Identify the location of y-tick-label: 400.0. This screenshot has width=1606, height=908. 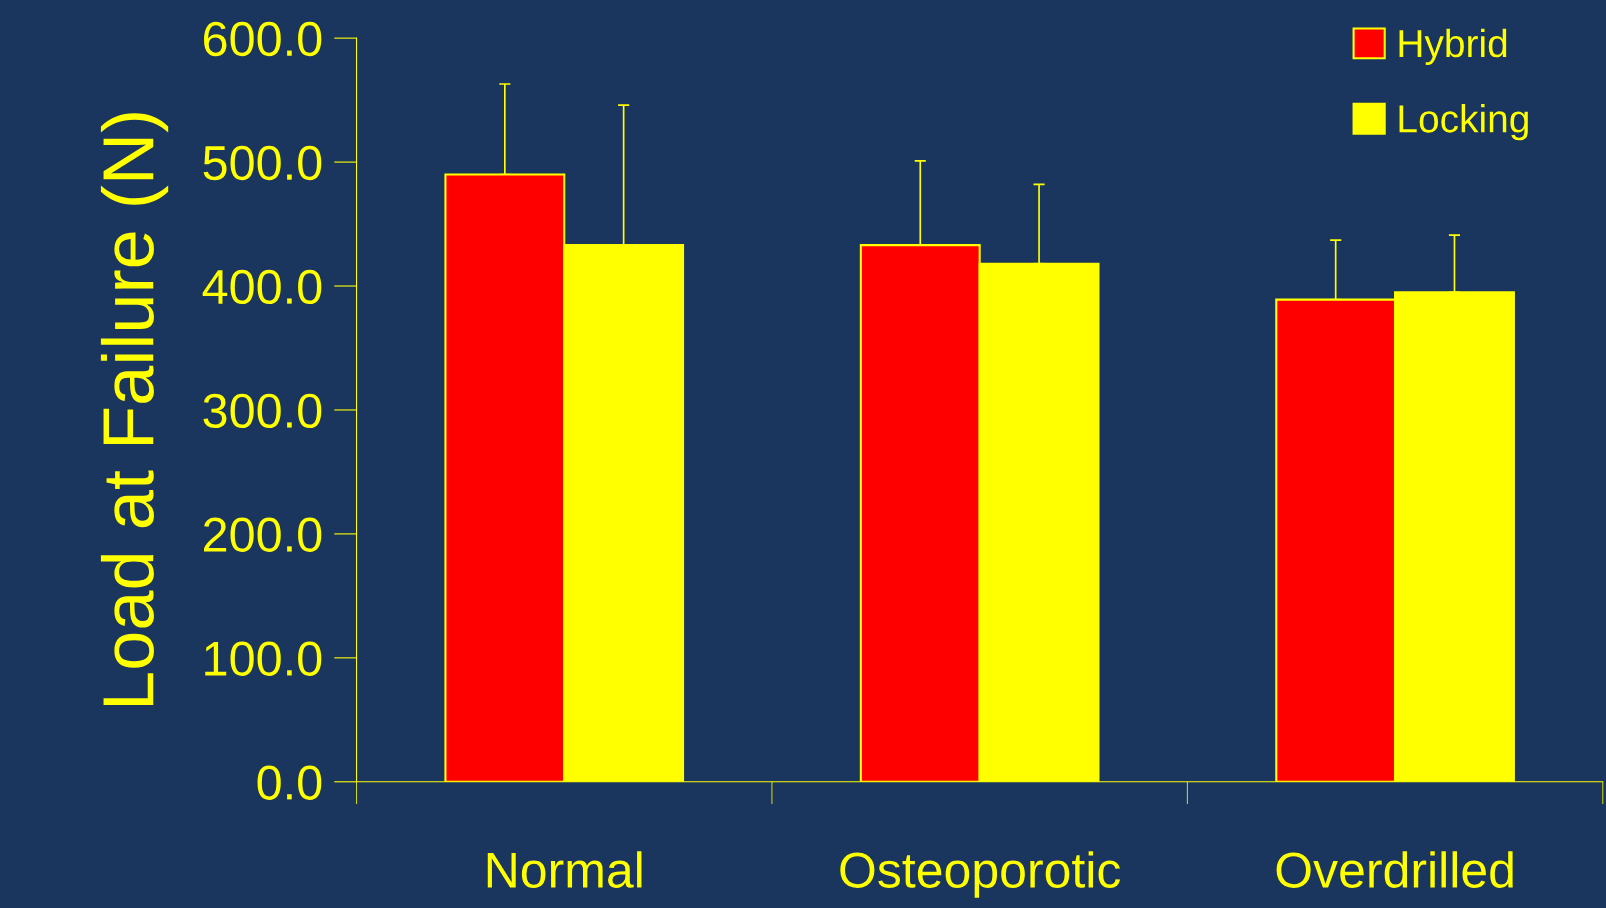
(262, 287).